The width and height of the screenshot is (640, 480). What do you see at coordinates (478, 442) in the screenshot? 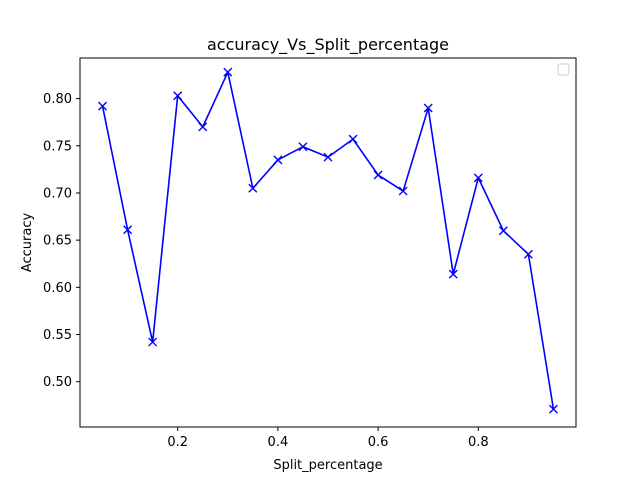
I see `x-tick-label: 0.8` at bounding box center [478, 442].